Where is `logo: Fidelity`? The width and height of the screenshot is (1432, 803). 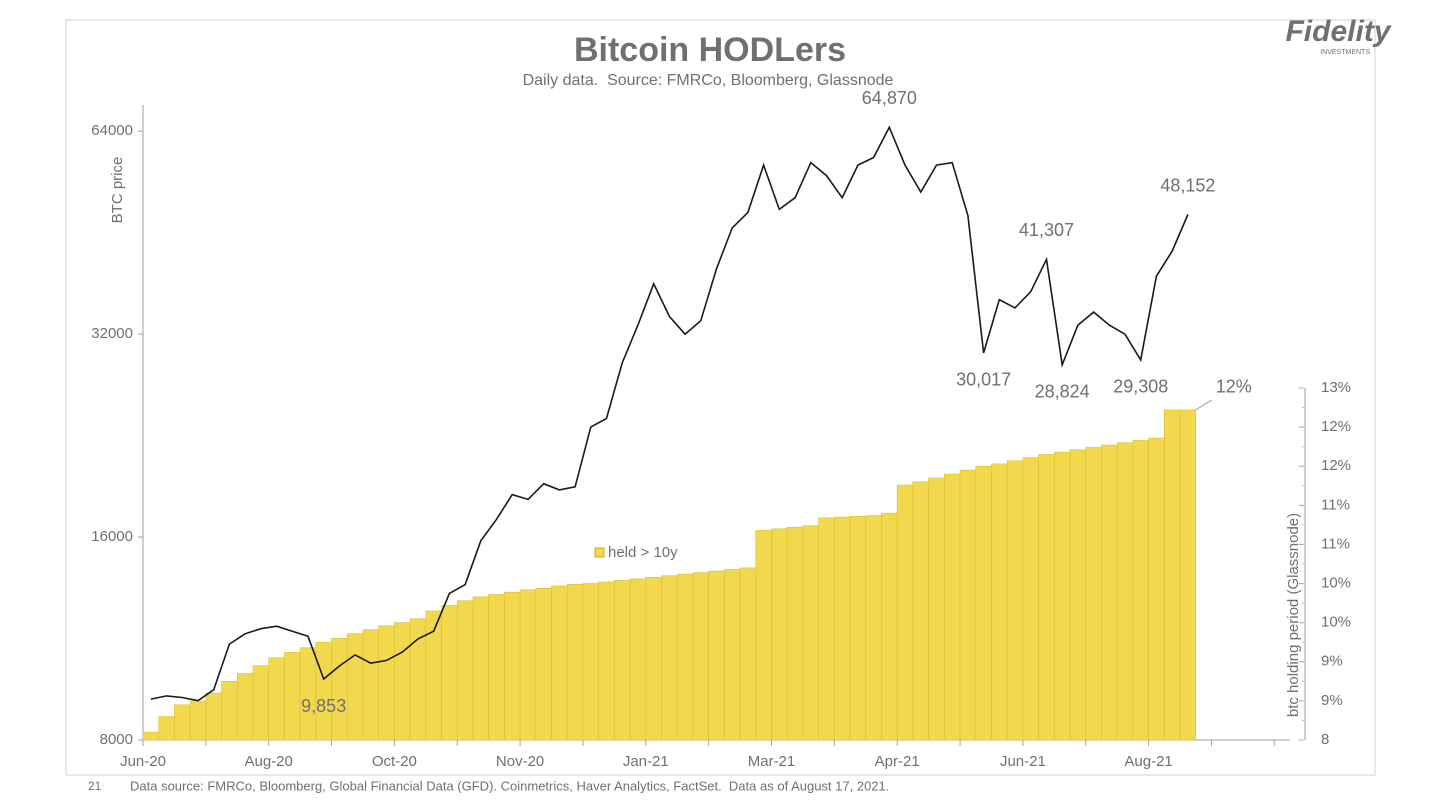 logo: Fidelity is located at coordinates (1338, 31).